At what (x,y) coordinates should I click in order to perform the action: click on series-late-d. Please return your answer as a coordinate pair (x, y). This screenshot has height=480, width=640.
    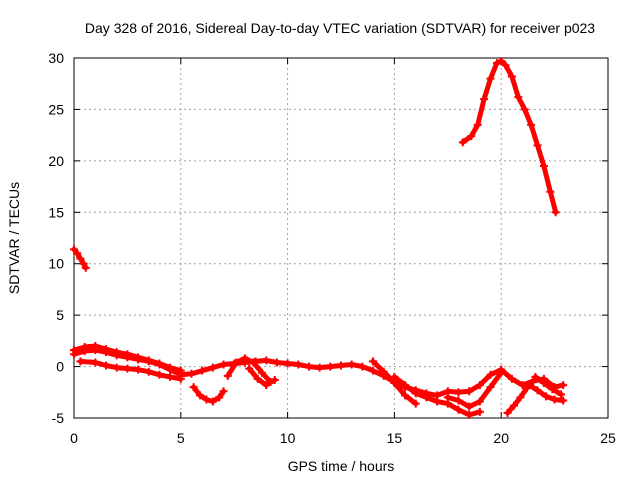
    Looking at the image, I should click on (517, 400).